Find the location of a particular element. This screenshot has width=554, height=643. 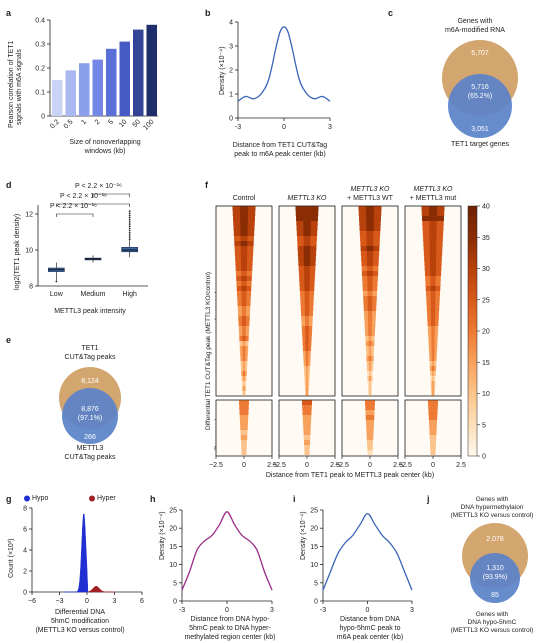

panel-e-venn is located at coordinates (90, 405).